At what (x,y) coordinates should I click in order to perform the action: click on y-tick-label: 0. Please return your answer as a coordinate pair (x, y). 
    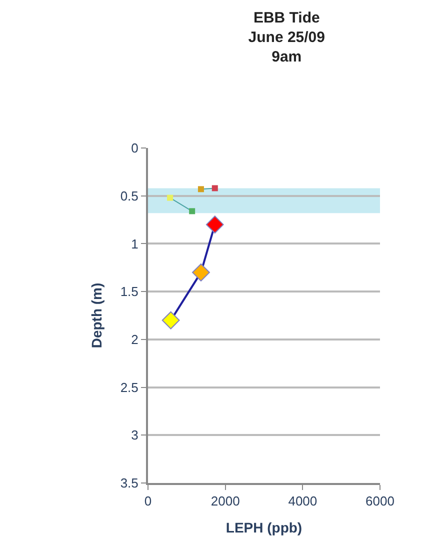
    Looking at the image, I should click on (134, 148).